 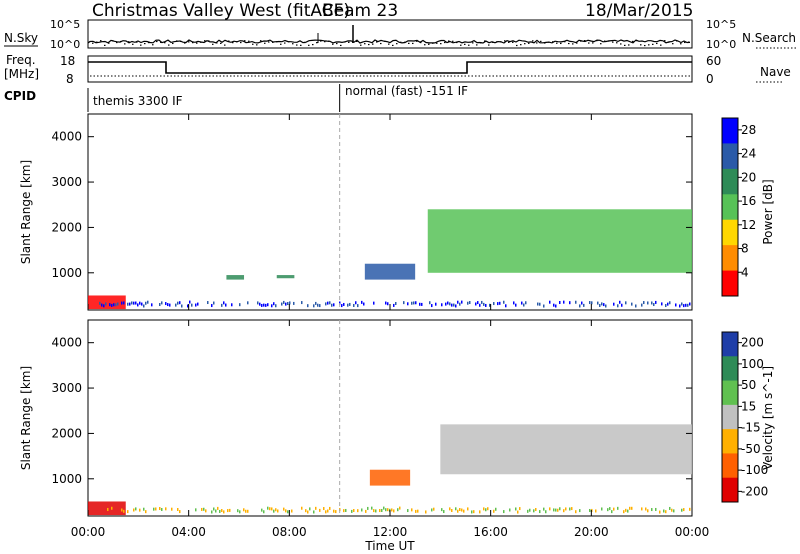 What do you see at coordinates (88, 532) in the screenshot?
I see `x-tick-label: 00:00` at bounding box center [88, 532].